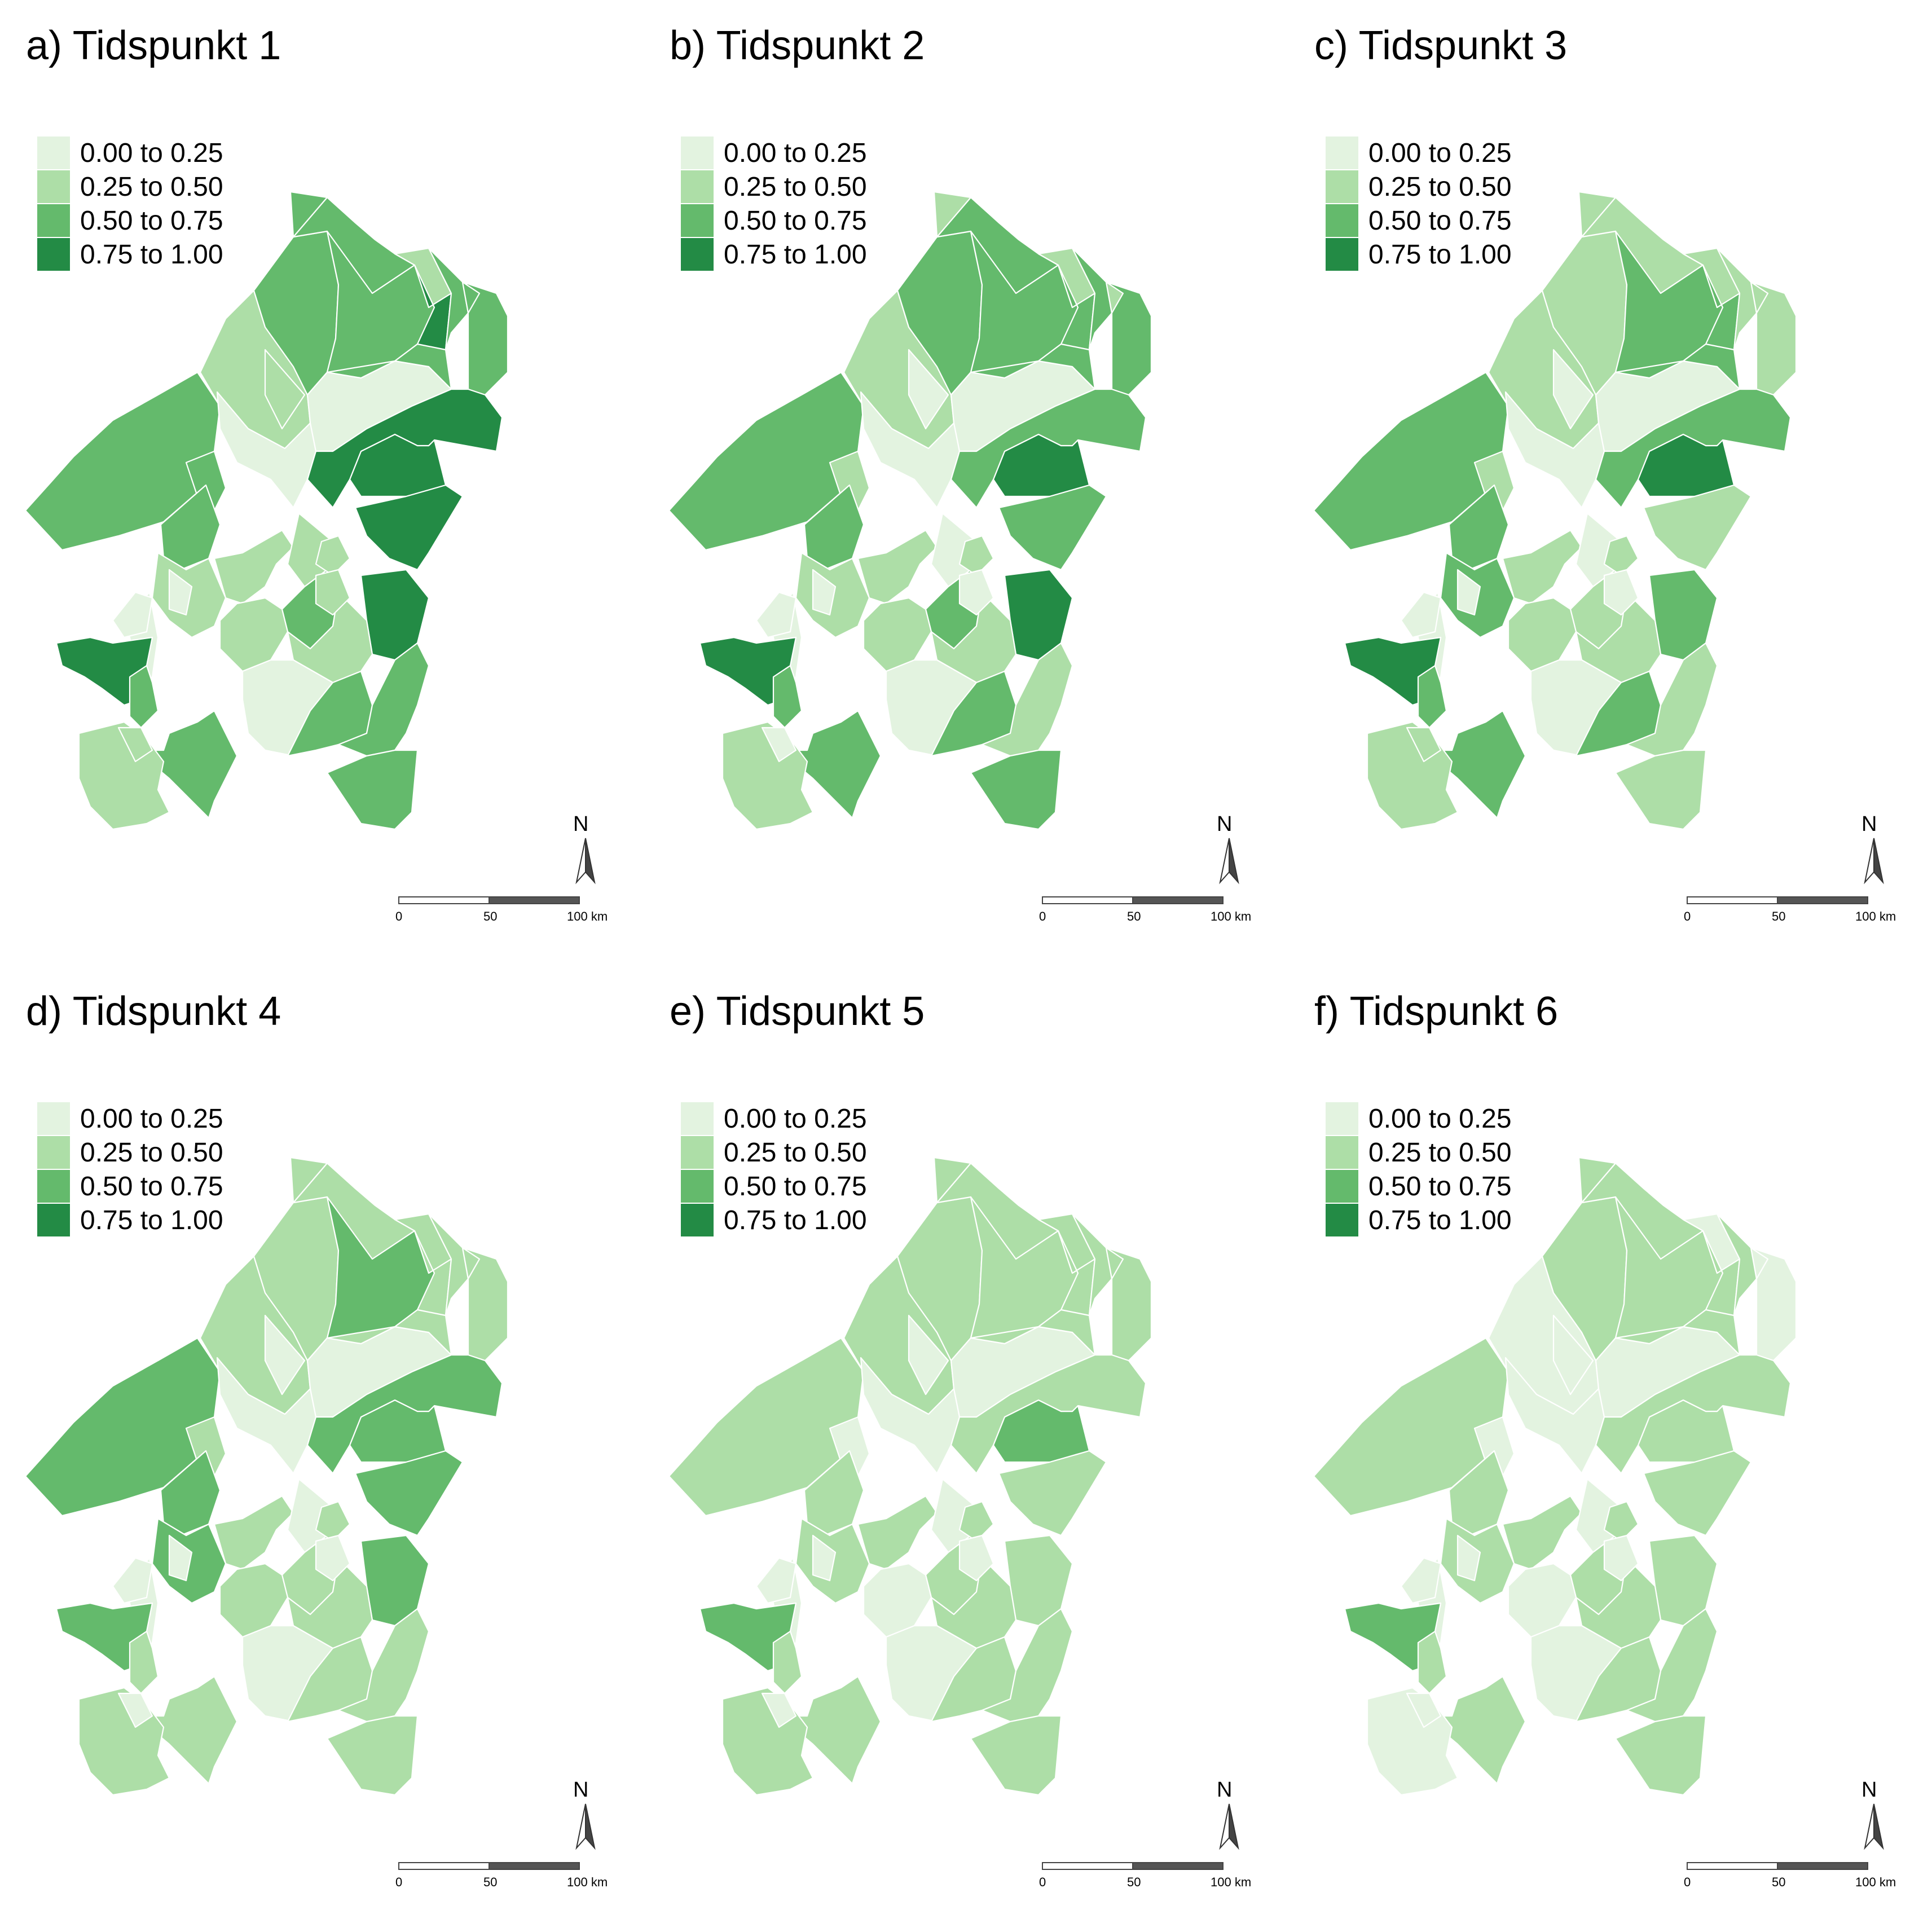 The height and width of the screenshot is (1932, 1932). What do you see at coordinates (1441, 45) in the screenshot?
I see `panel-title: c) Tidspunkt 3` at bounding box center [1441, 45].